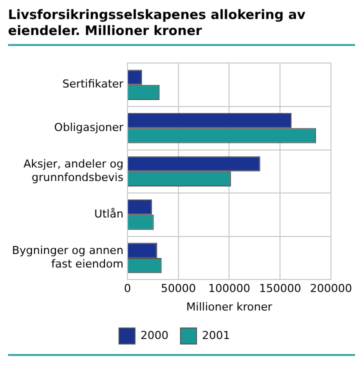 Image resolution: width=363 pixels, height=369 pixels. What do you see at coordinates (68, 257) in the screenshot?
I see `y-tick-label: Bygninger og annen fast eiendom` at bounding box center [68, 257].